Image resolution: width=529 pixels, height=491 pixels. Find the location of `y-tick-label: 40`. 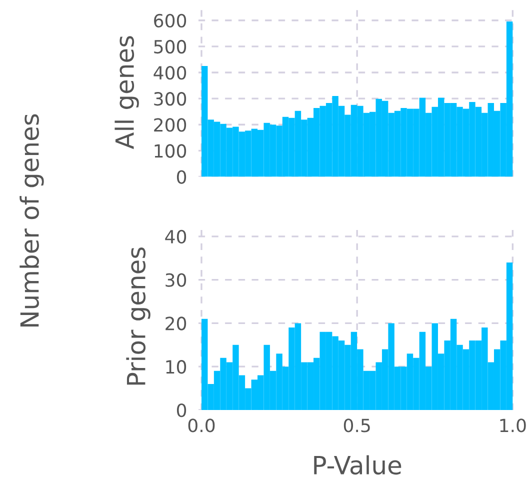

y-tick-label: 40 is located at coordinates (175, 237).